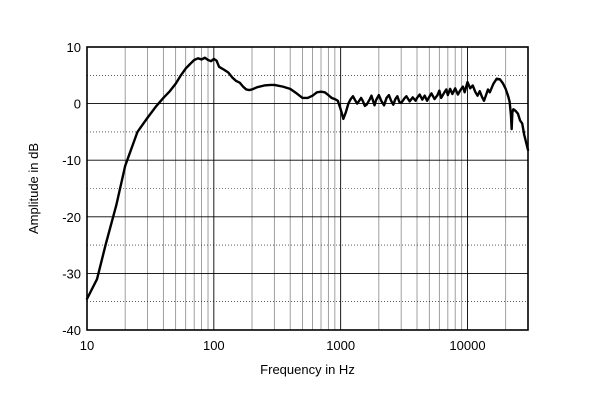 This screenshot has width=600, height=405. Describe the element at coordinates (87, 345) in the screenshot. I see `x-tick-label: 10` at that location.